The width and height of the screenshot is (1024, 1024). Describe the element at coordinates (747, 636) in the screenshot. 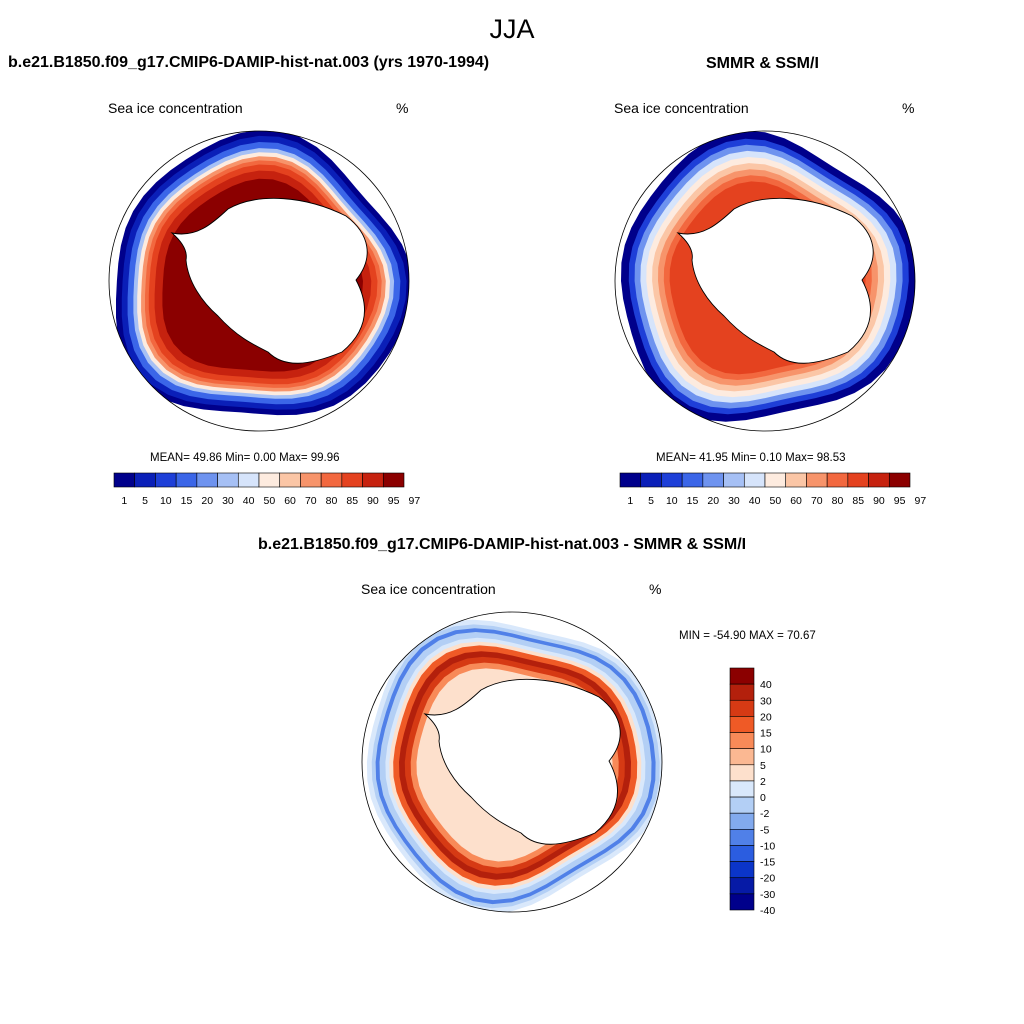

I see `diff-stats: MIN = -54.90 MAX = 70.67` at that location.